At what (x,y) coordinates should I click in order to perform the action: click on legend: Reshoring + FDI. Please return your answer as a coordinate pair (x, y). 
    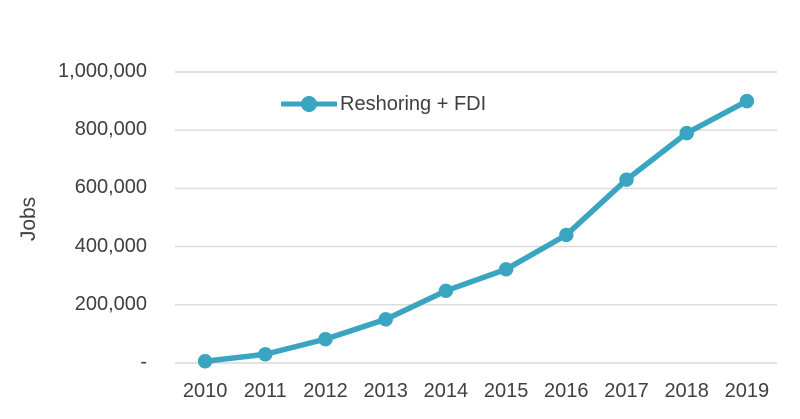
    Looking at the image, I should click on (383, 104).